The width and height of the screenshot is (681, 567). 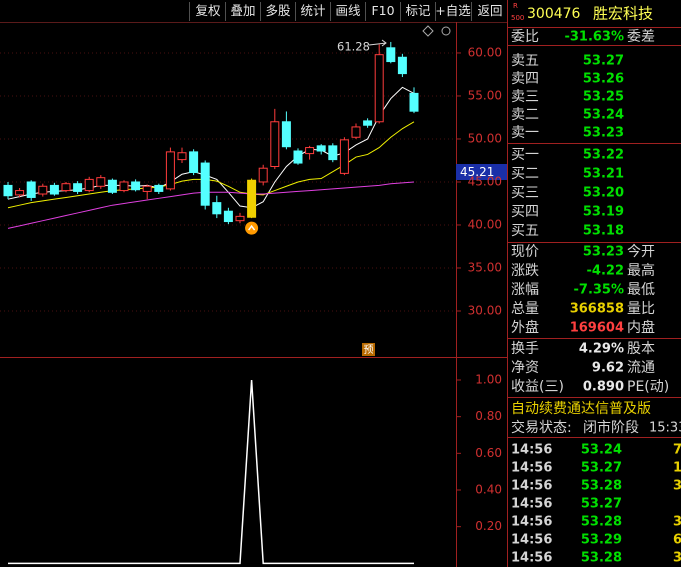 What do you see at coordinates (525, 231) in the screenshot?
I see `row-label: 买五` at bounding box center [525, 231].